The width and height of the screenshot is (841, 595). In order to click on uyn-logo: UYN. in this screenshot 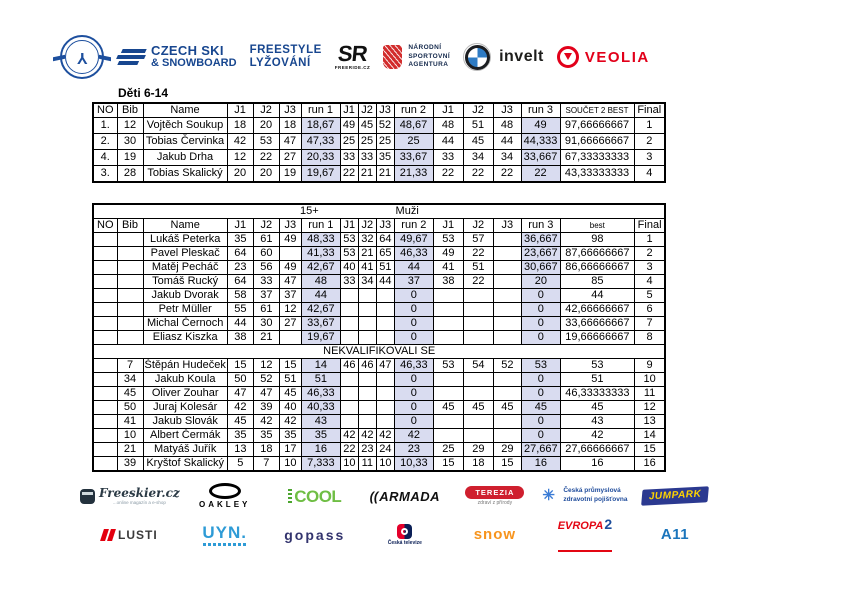, I will do `click(224, 535)`.